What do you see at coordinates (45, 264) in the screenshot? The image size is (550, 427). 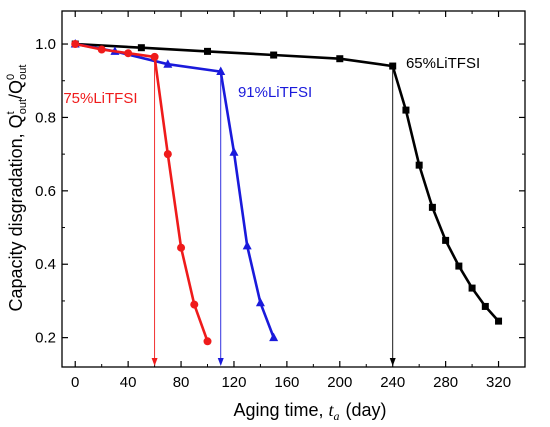 I see `y-tick-label: 0.4` at bounding box center [45, 264].